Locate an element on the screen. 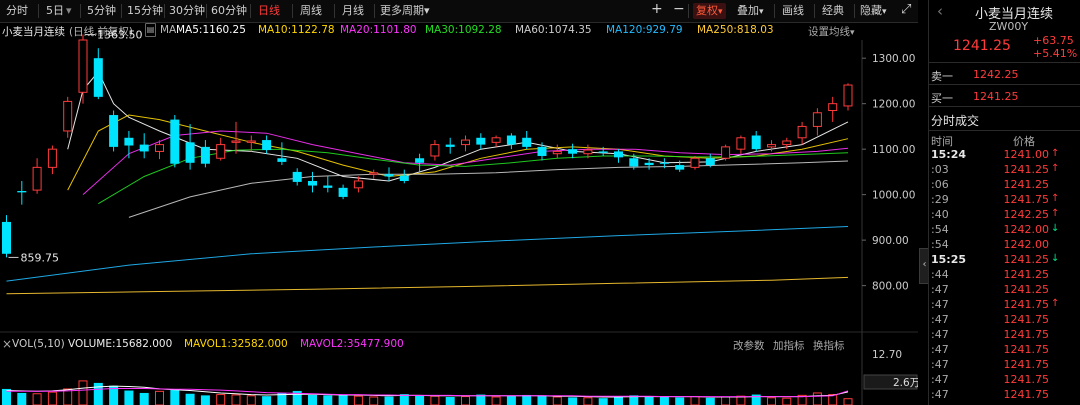  ma20-line is located at coordinates (465, 162).